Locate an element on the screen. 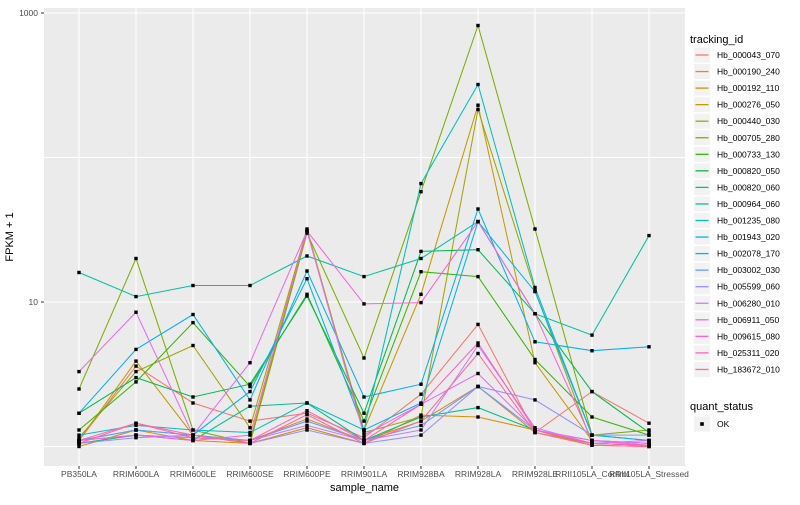 This screenshot has height=505, width=800. legend-label-Hb_000820_050: Hb_000820_050 is located at coordinates (748, 171).